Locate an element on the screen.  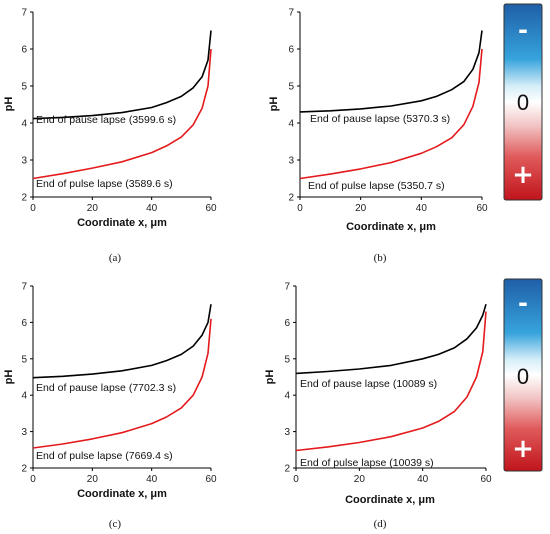
series-label-pause: End of pause lapse (7702.3 s) is located at coordinates (106, 388).